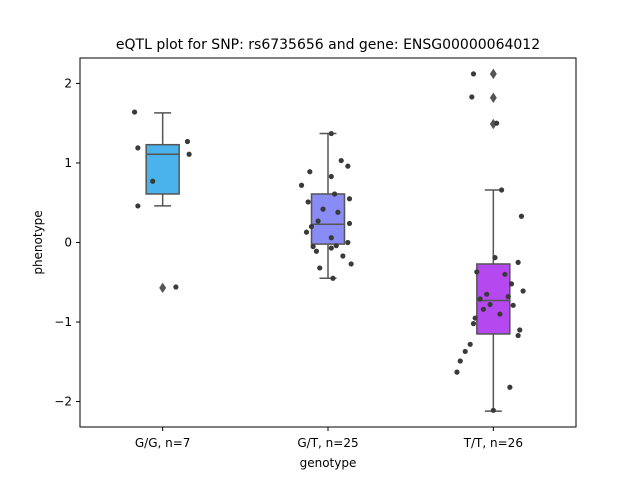 The width and height of the screenshot is (640, 480). Describe the element at coordinates (68, 83) in the screenshot. I see `y-tick-label: 2` at that location.